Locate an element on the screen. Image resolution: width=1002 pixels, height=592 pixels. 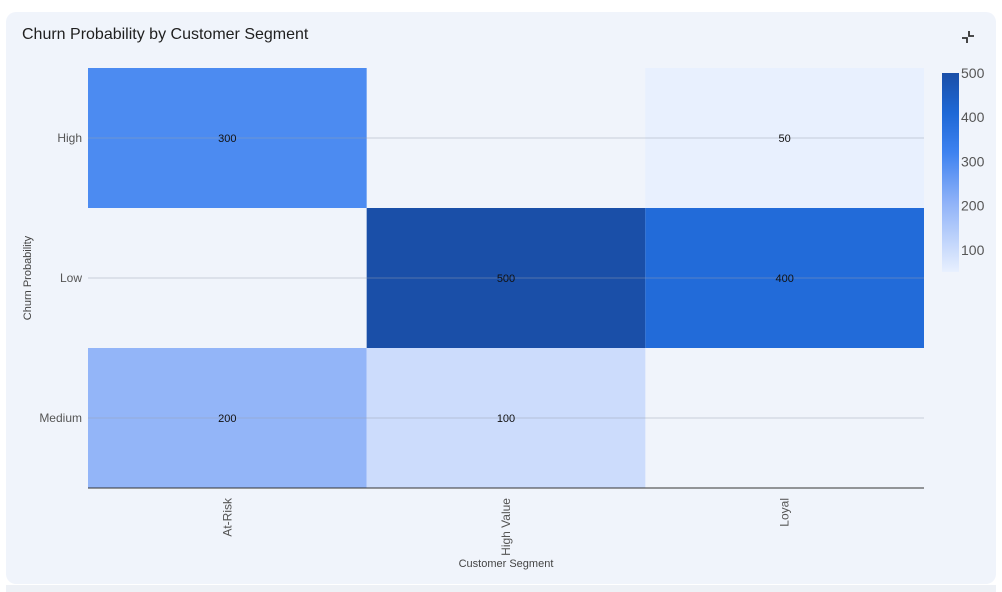
y-axis-title: Churn Probability is located at coordinates (28, 277).